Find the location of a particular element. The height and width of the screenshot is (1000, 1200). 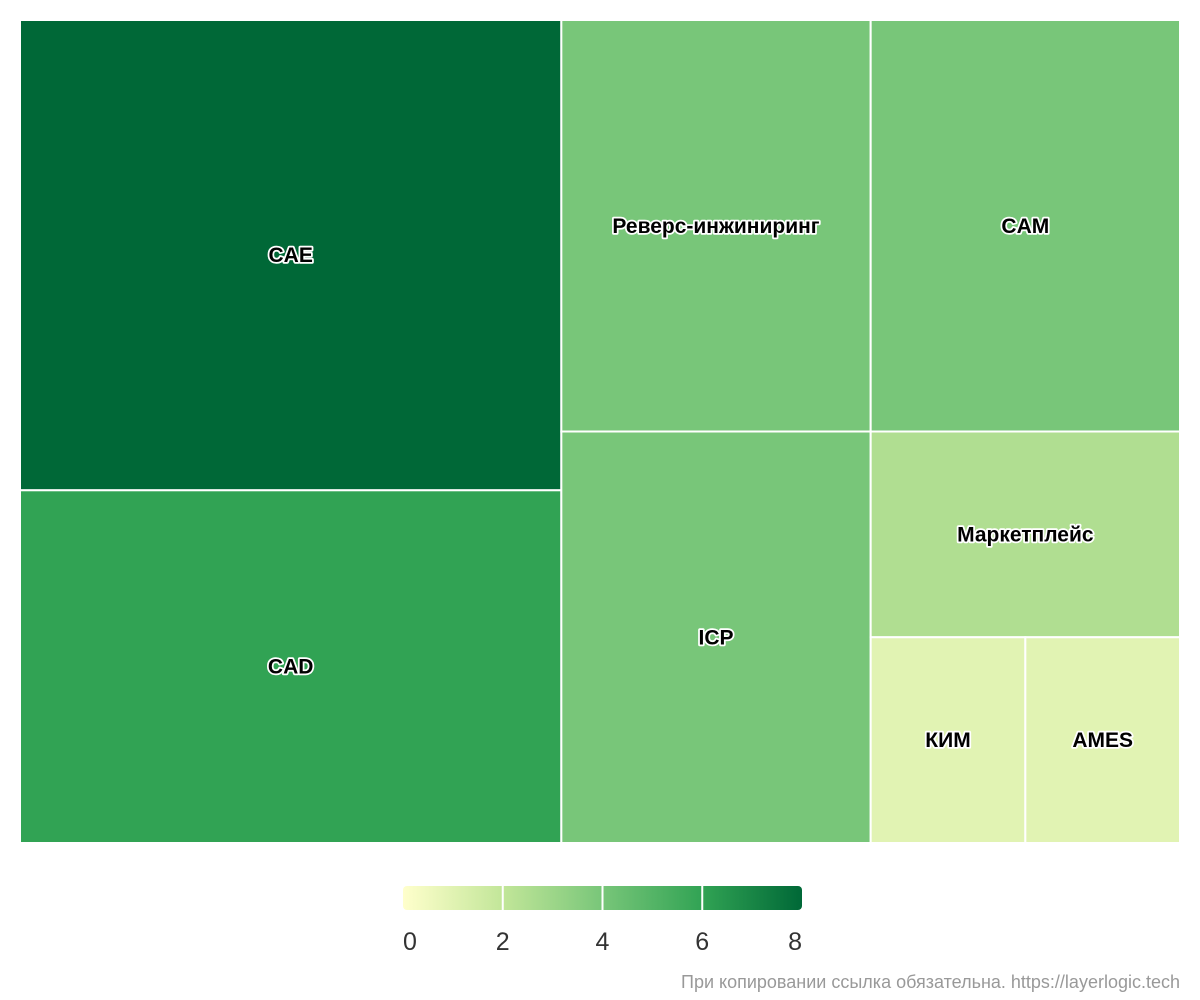

treemap-tile-0-label: CAE is located at coordinates (290, 255).